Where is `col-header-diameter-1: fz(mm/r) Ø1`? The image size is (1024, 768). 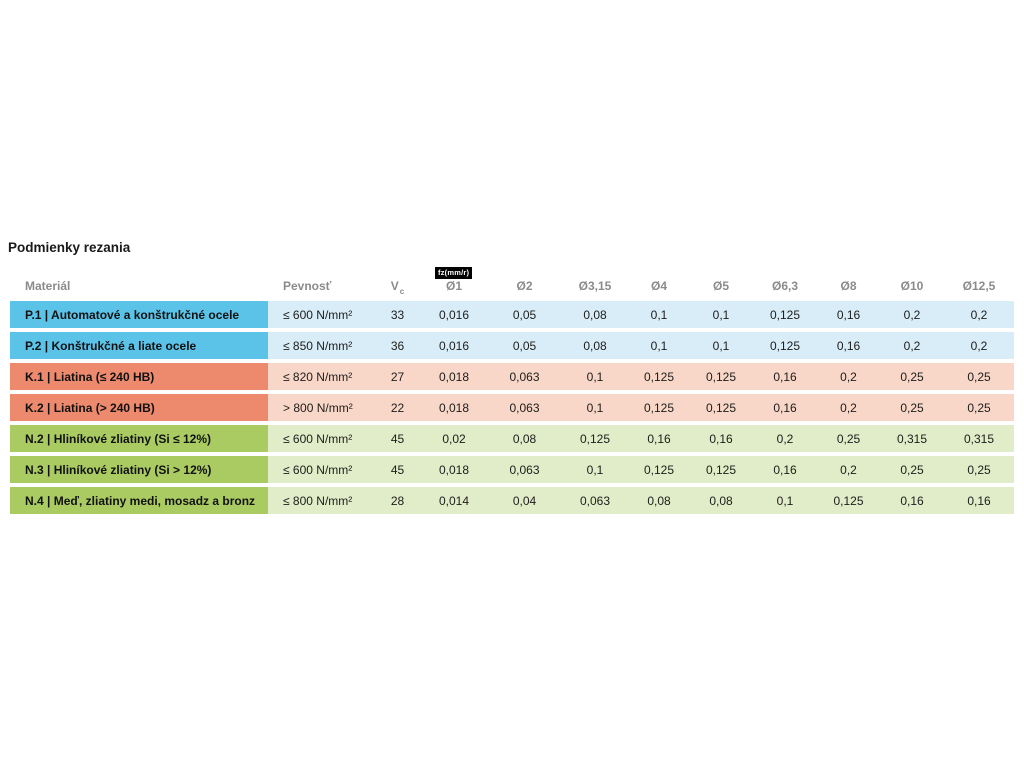
col-header-diameter-1: fz(mm/r) Ø1 is located at coordinates (454, 281).